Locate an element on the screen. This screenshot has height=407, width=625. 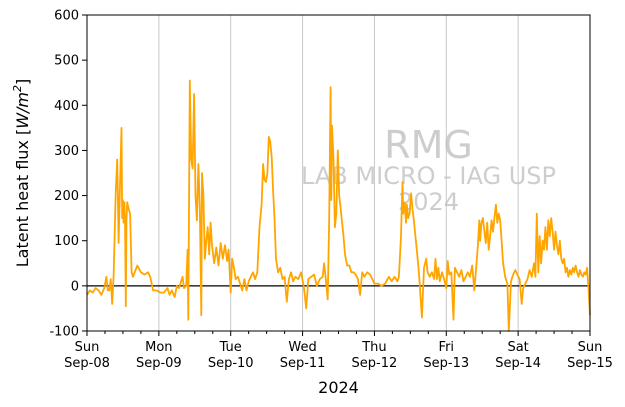
x-tick-date: Sep-14 is located at coordinates (518, 363).